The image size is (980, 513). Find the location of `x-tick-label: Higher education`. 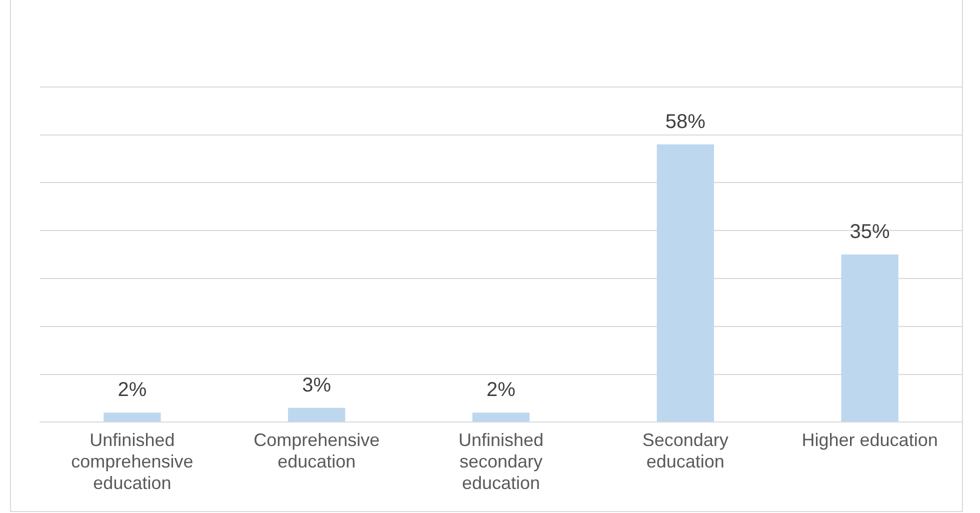

x-tick-label: Higher education is located at coordinates (870, 440).